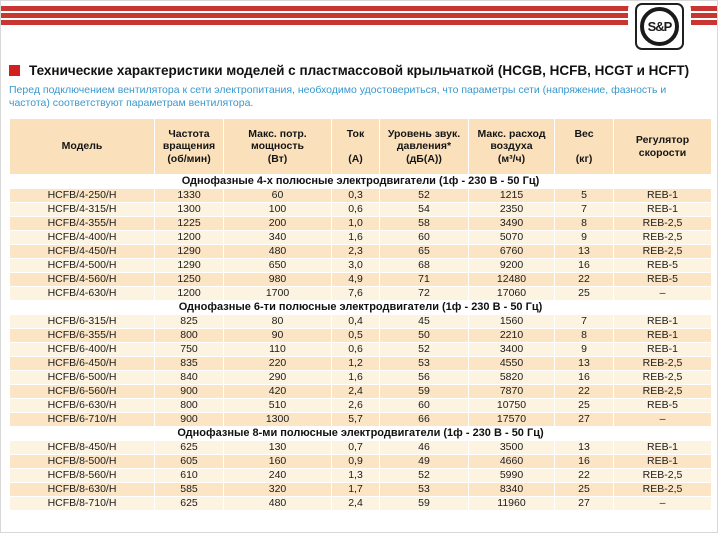 The image size is (718, 533). What do you see at coordinates (189, 146) in the screenshot?
I see `column-header: Частота вращения (об/мин)` at bounding box center [189, 146].